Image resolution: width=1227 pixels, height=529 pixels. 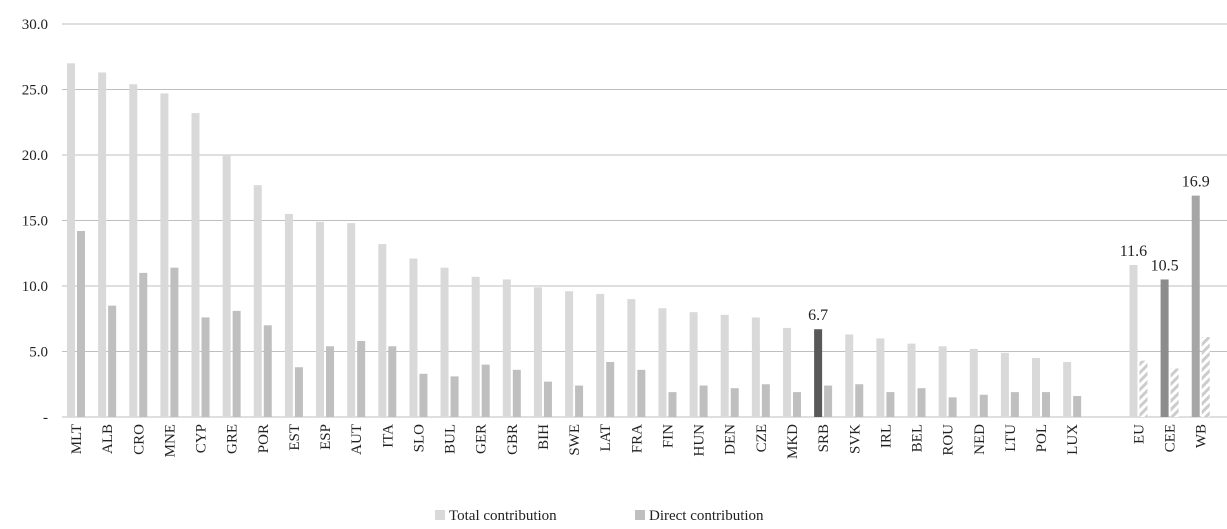 I want to click on x-tick-label: GBR, so click(x=513, y=439).